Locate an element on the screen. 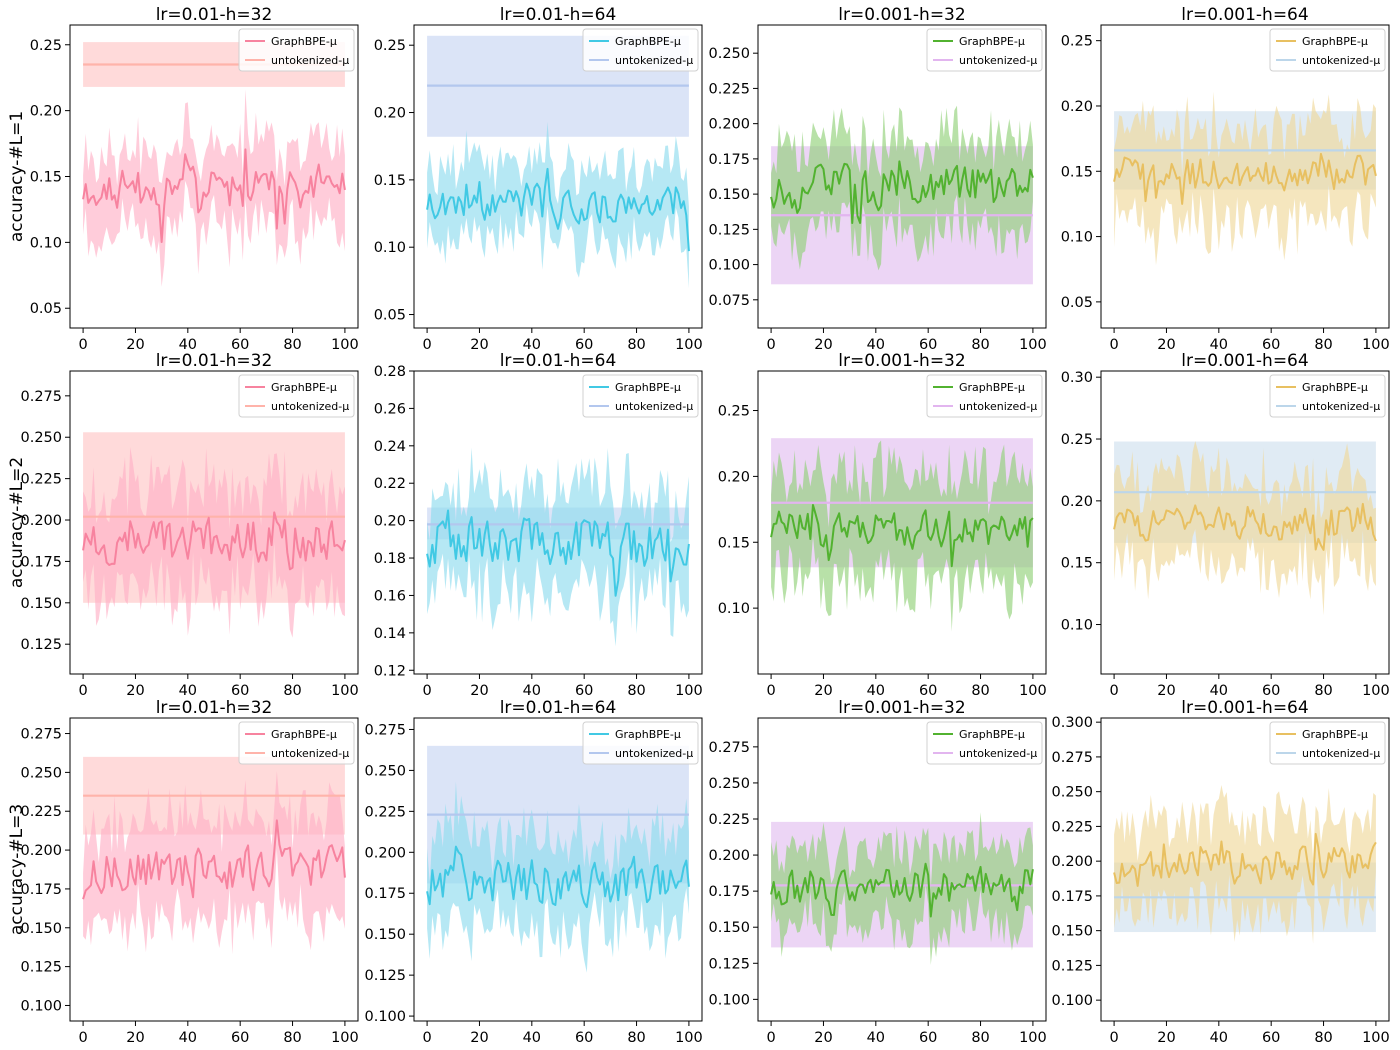  y-tick-label: 0.25 is located at coordinates (1077, 440).